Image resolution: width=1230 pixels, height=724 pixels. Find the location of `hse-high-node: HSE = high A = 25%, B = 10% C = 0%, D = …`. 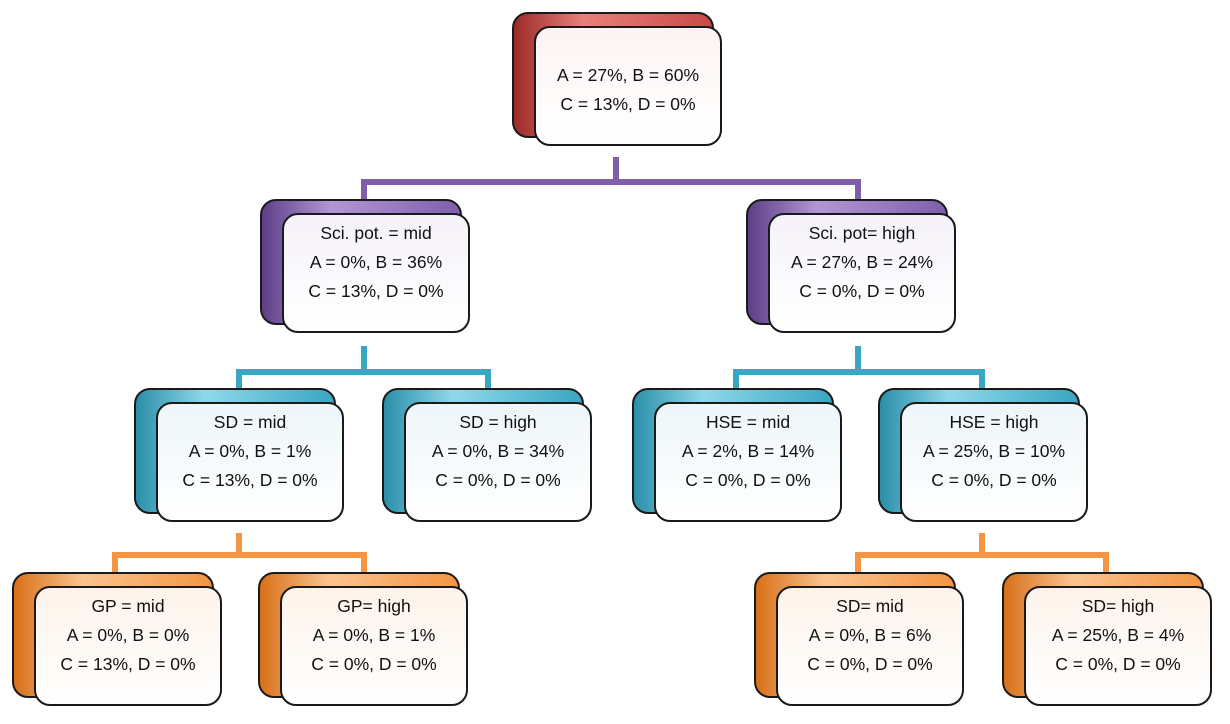

hse-high-node: HSE = high A = 25%, B = 10% C = 0%, D = … is located at coordinates (983, 455).